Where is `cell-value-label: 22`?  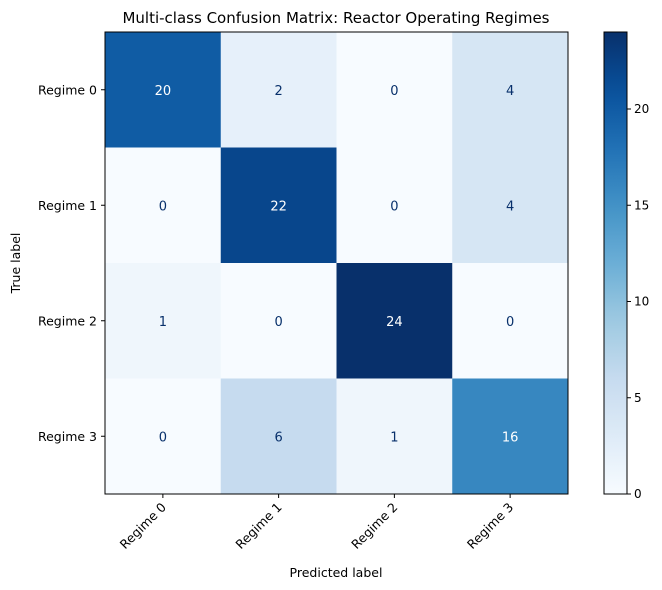
cell-value-label: 22 is located at coordinates (278, 206).